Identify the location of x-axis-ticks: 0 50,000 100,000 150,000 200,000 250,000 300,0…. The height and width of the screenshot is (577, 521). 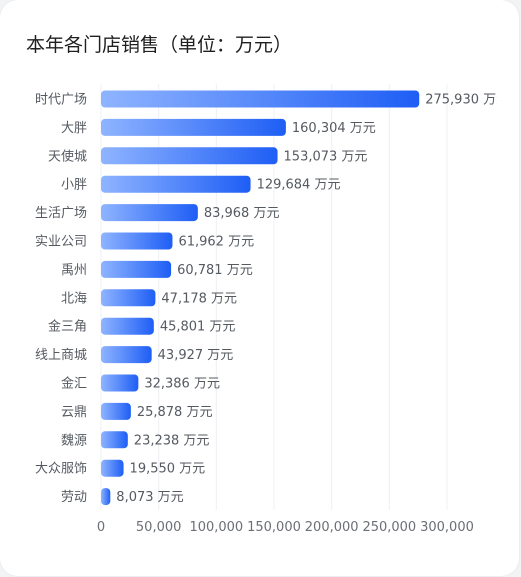
(285, 527).